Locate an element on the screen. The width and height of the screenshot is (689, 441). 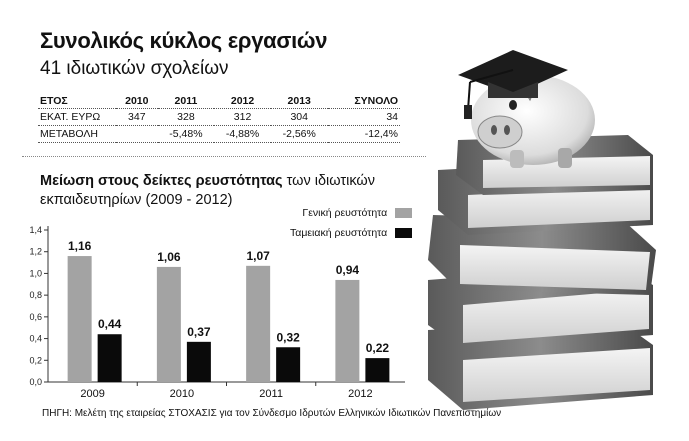
bar-value-label: 0,32 is located at coordinates (288, 337).